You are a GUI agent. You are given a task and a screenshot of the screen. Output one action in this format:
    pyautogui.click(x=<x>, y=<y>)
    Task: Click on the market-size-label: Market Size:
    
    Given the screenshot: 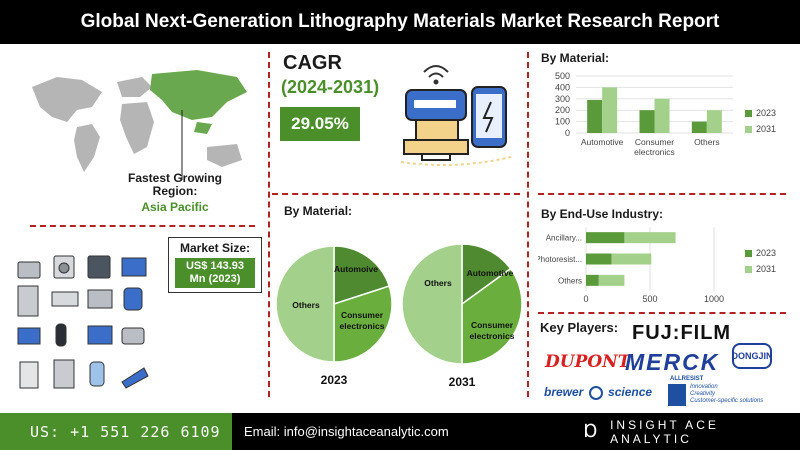 What is the action you would take?
    pyautogui.click(x=215, y=248)
    